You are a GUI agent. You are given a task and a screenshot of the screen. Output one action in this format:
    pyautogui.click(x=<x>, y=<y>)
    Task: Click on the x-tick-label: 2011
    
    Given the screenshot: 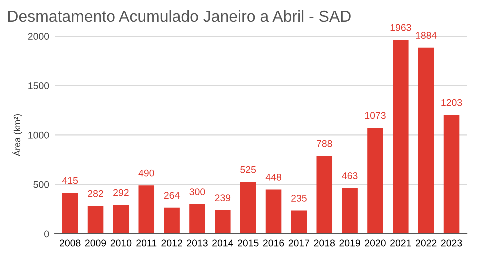 What is the action you would take?
    pyautogui.click(x=146, y=243)
    